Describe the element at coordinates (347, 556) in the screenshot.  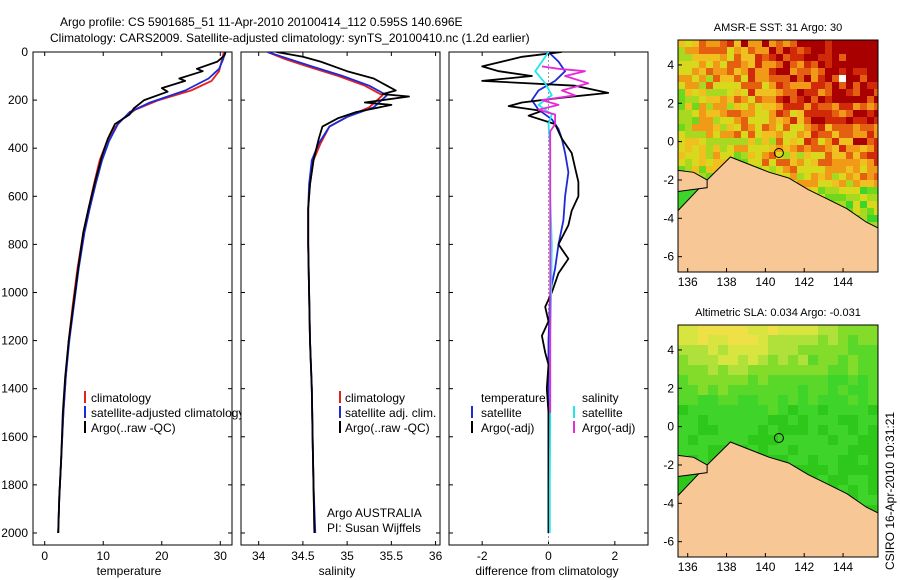
I see `x-tick-label: 35` at that location.